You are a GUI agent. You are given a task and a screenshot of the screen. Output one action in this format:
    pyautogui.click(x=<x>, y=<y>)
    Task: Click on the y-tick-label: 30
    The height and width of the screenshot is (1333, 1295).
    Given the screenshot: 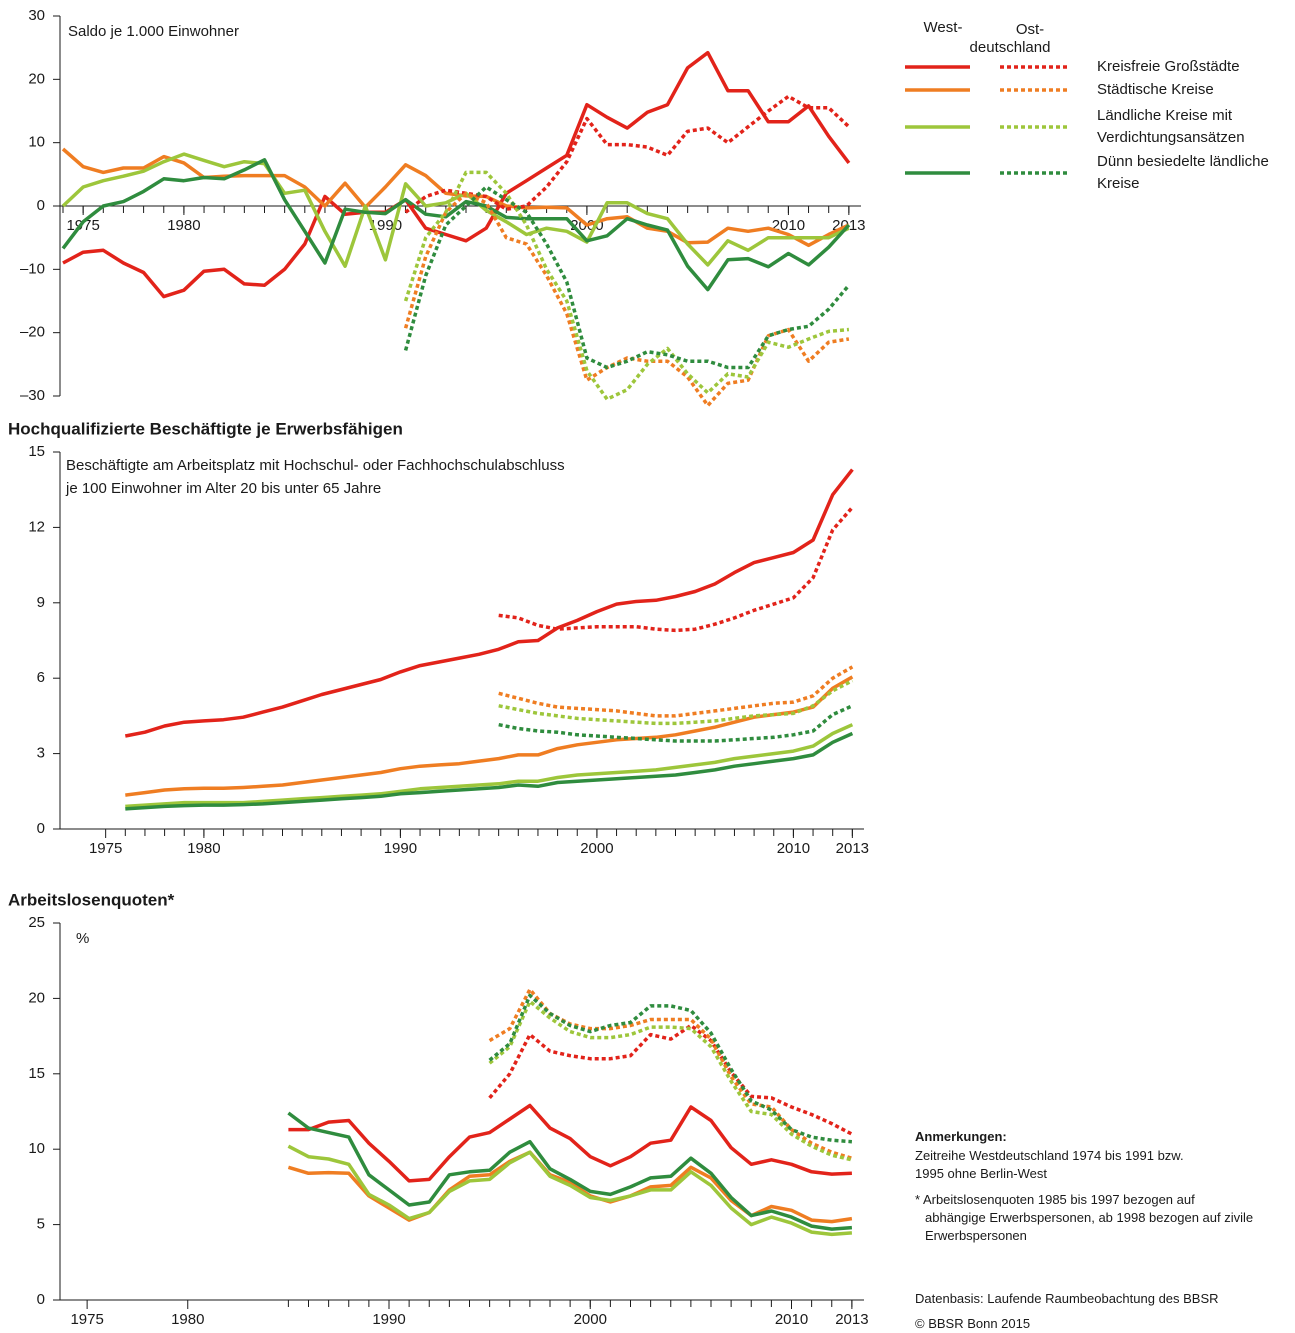 What is the action you would take?
    pyautogui.click(x=36, y=15)
    